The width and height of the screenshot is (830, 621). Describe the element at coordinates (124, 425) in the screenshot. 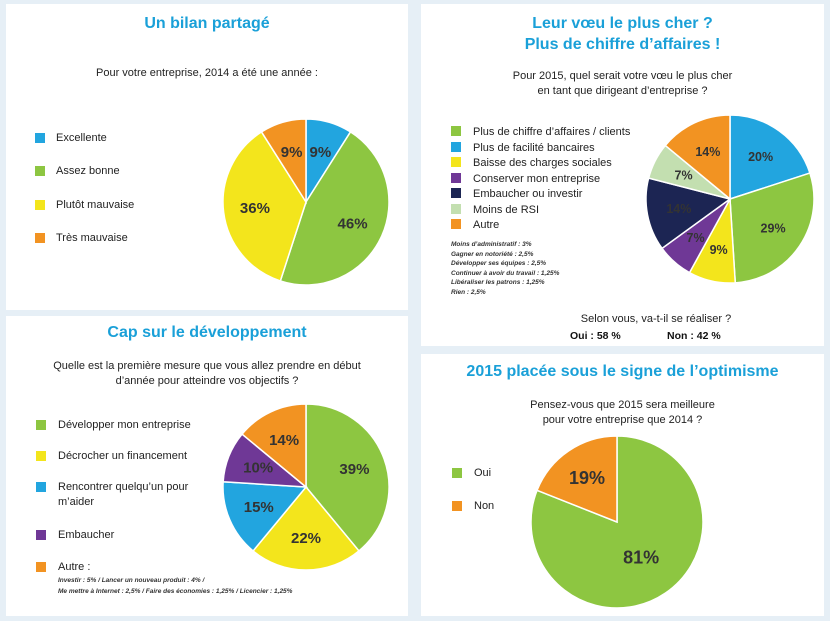

I see `legend-label: Développer mon entreprise` at that location.